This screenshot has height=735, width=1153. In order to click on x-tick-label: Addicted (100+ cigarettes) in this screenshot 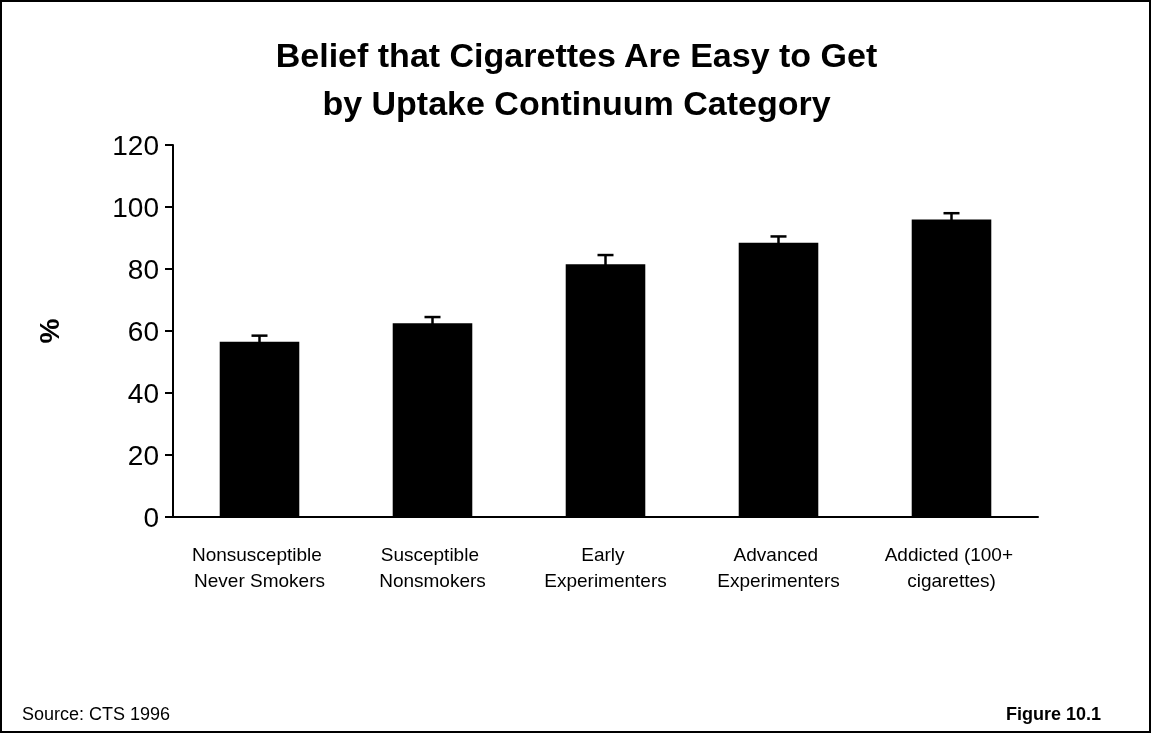, I will do `click(951, 567)`.